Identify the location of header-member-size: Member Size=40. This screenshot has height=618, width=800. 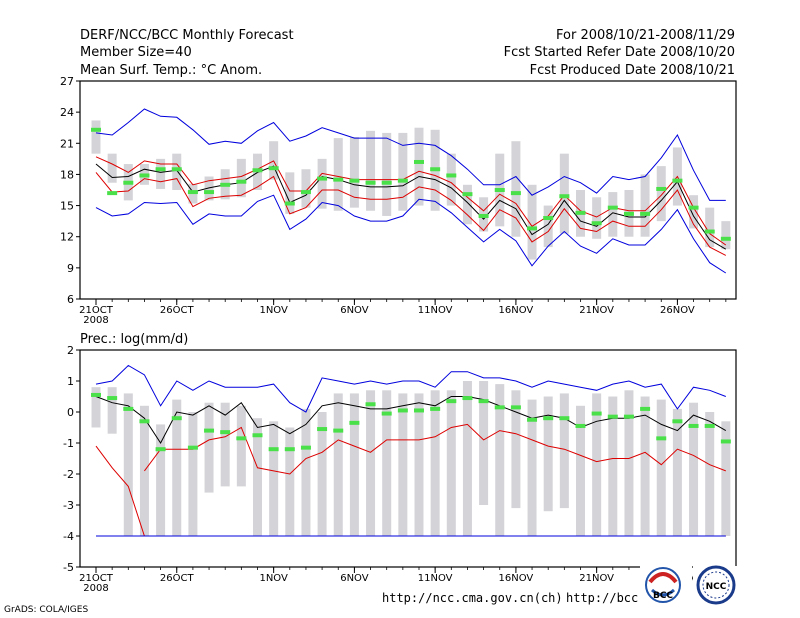
(136, 52).